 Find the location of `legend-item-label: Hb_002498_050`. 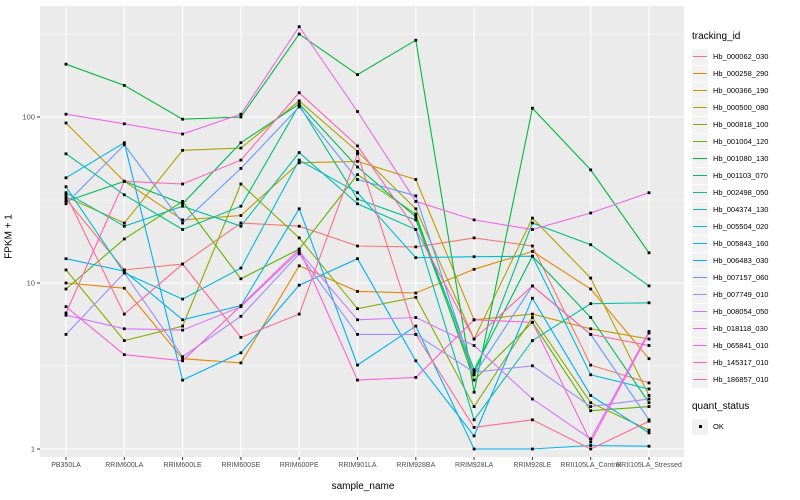

legend-item-label: Hb_002498_050 is located at coordinates (741, 192).